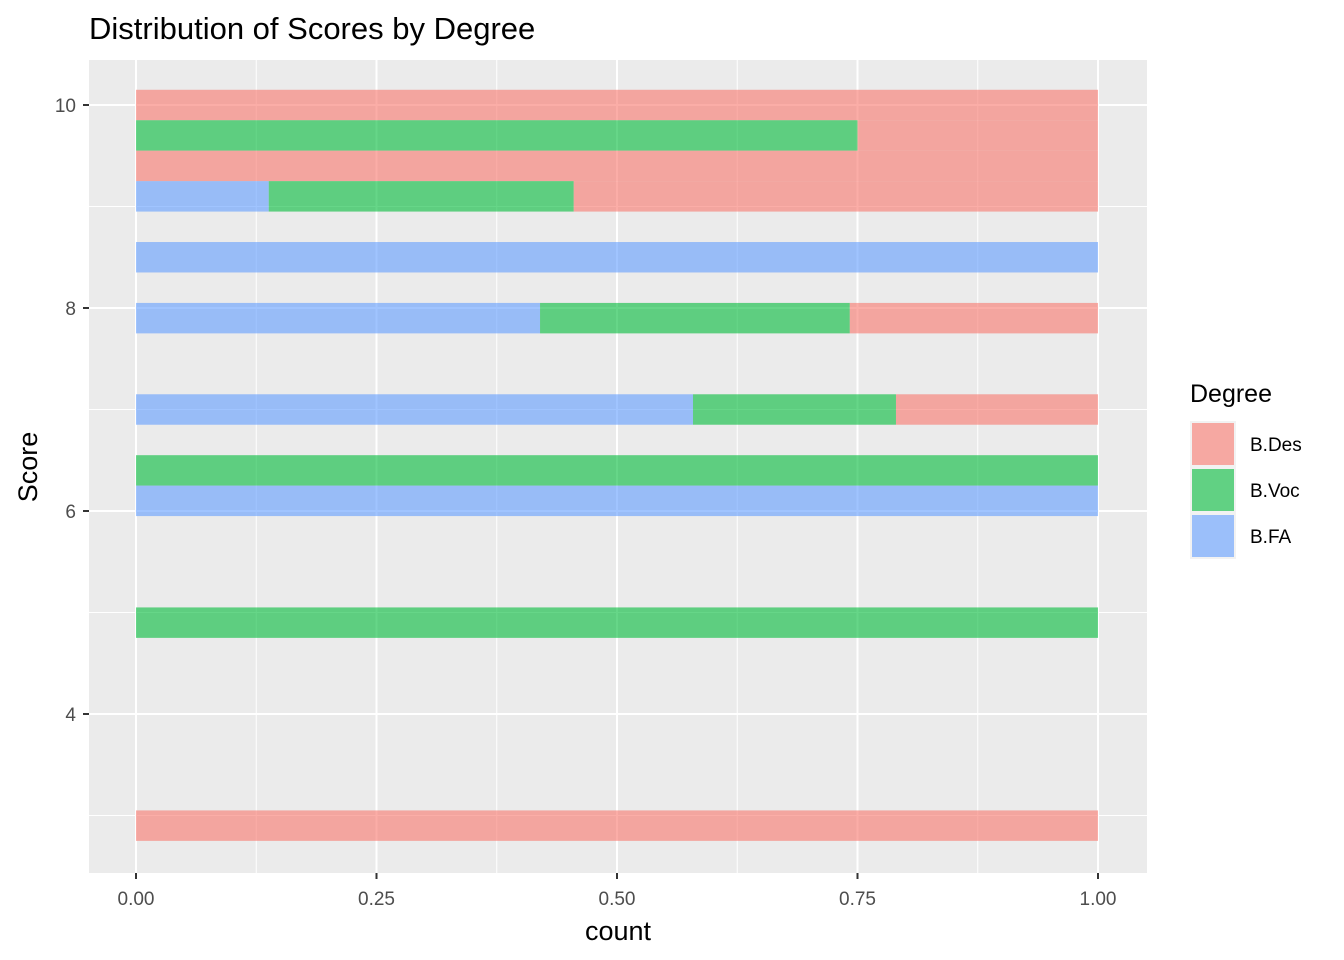 Image resolution: width=1344 pixels, height=960 pixels. What do you see at coordinates (72, 411) in the screenshot?
I see `y-axis: 4 6 8 10` at bounding box center [72, 411].